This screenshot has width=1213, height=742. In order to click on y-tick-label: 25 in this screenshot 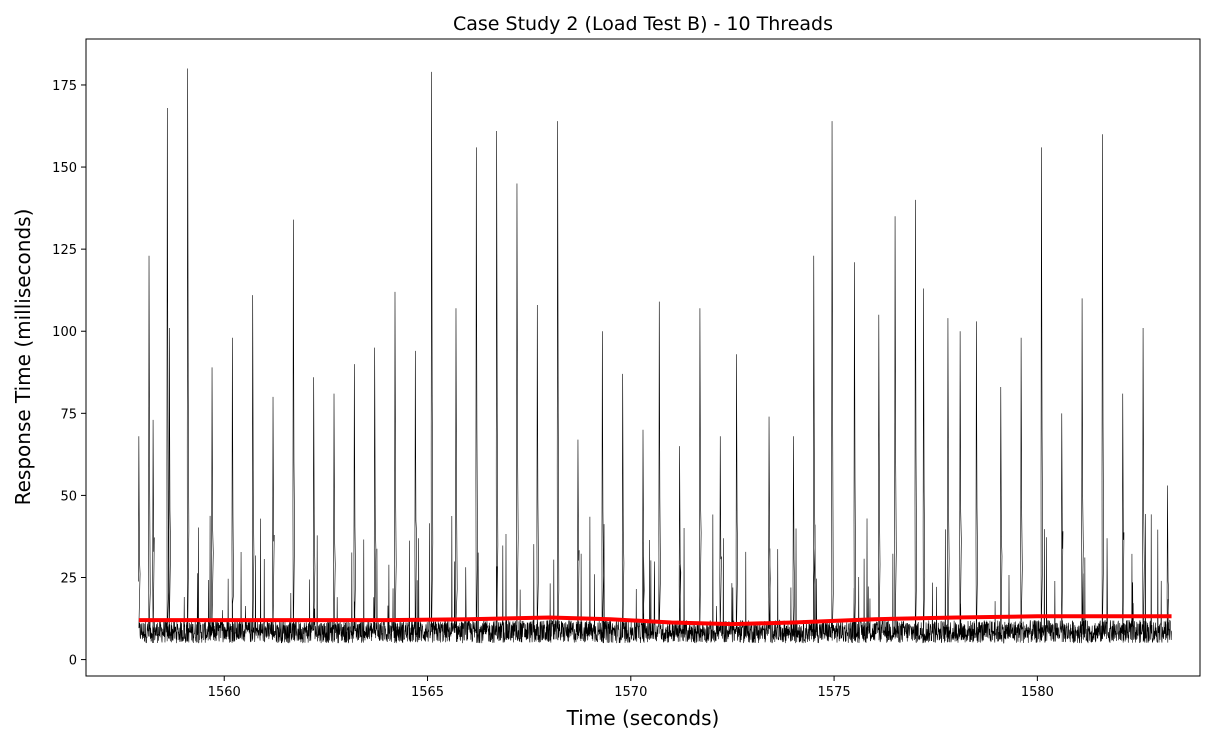, I will do `click(68, 578)`.